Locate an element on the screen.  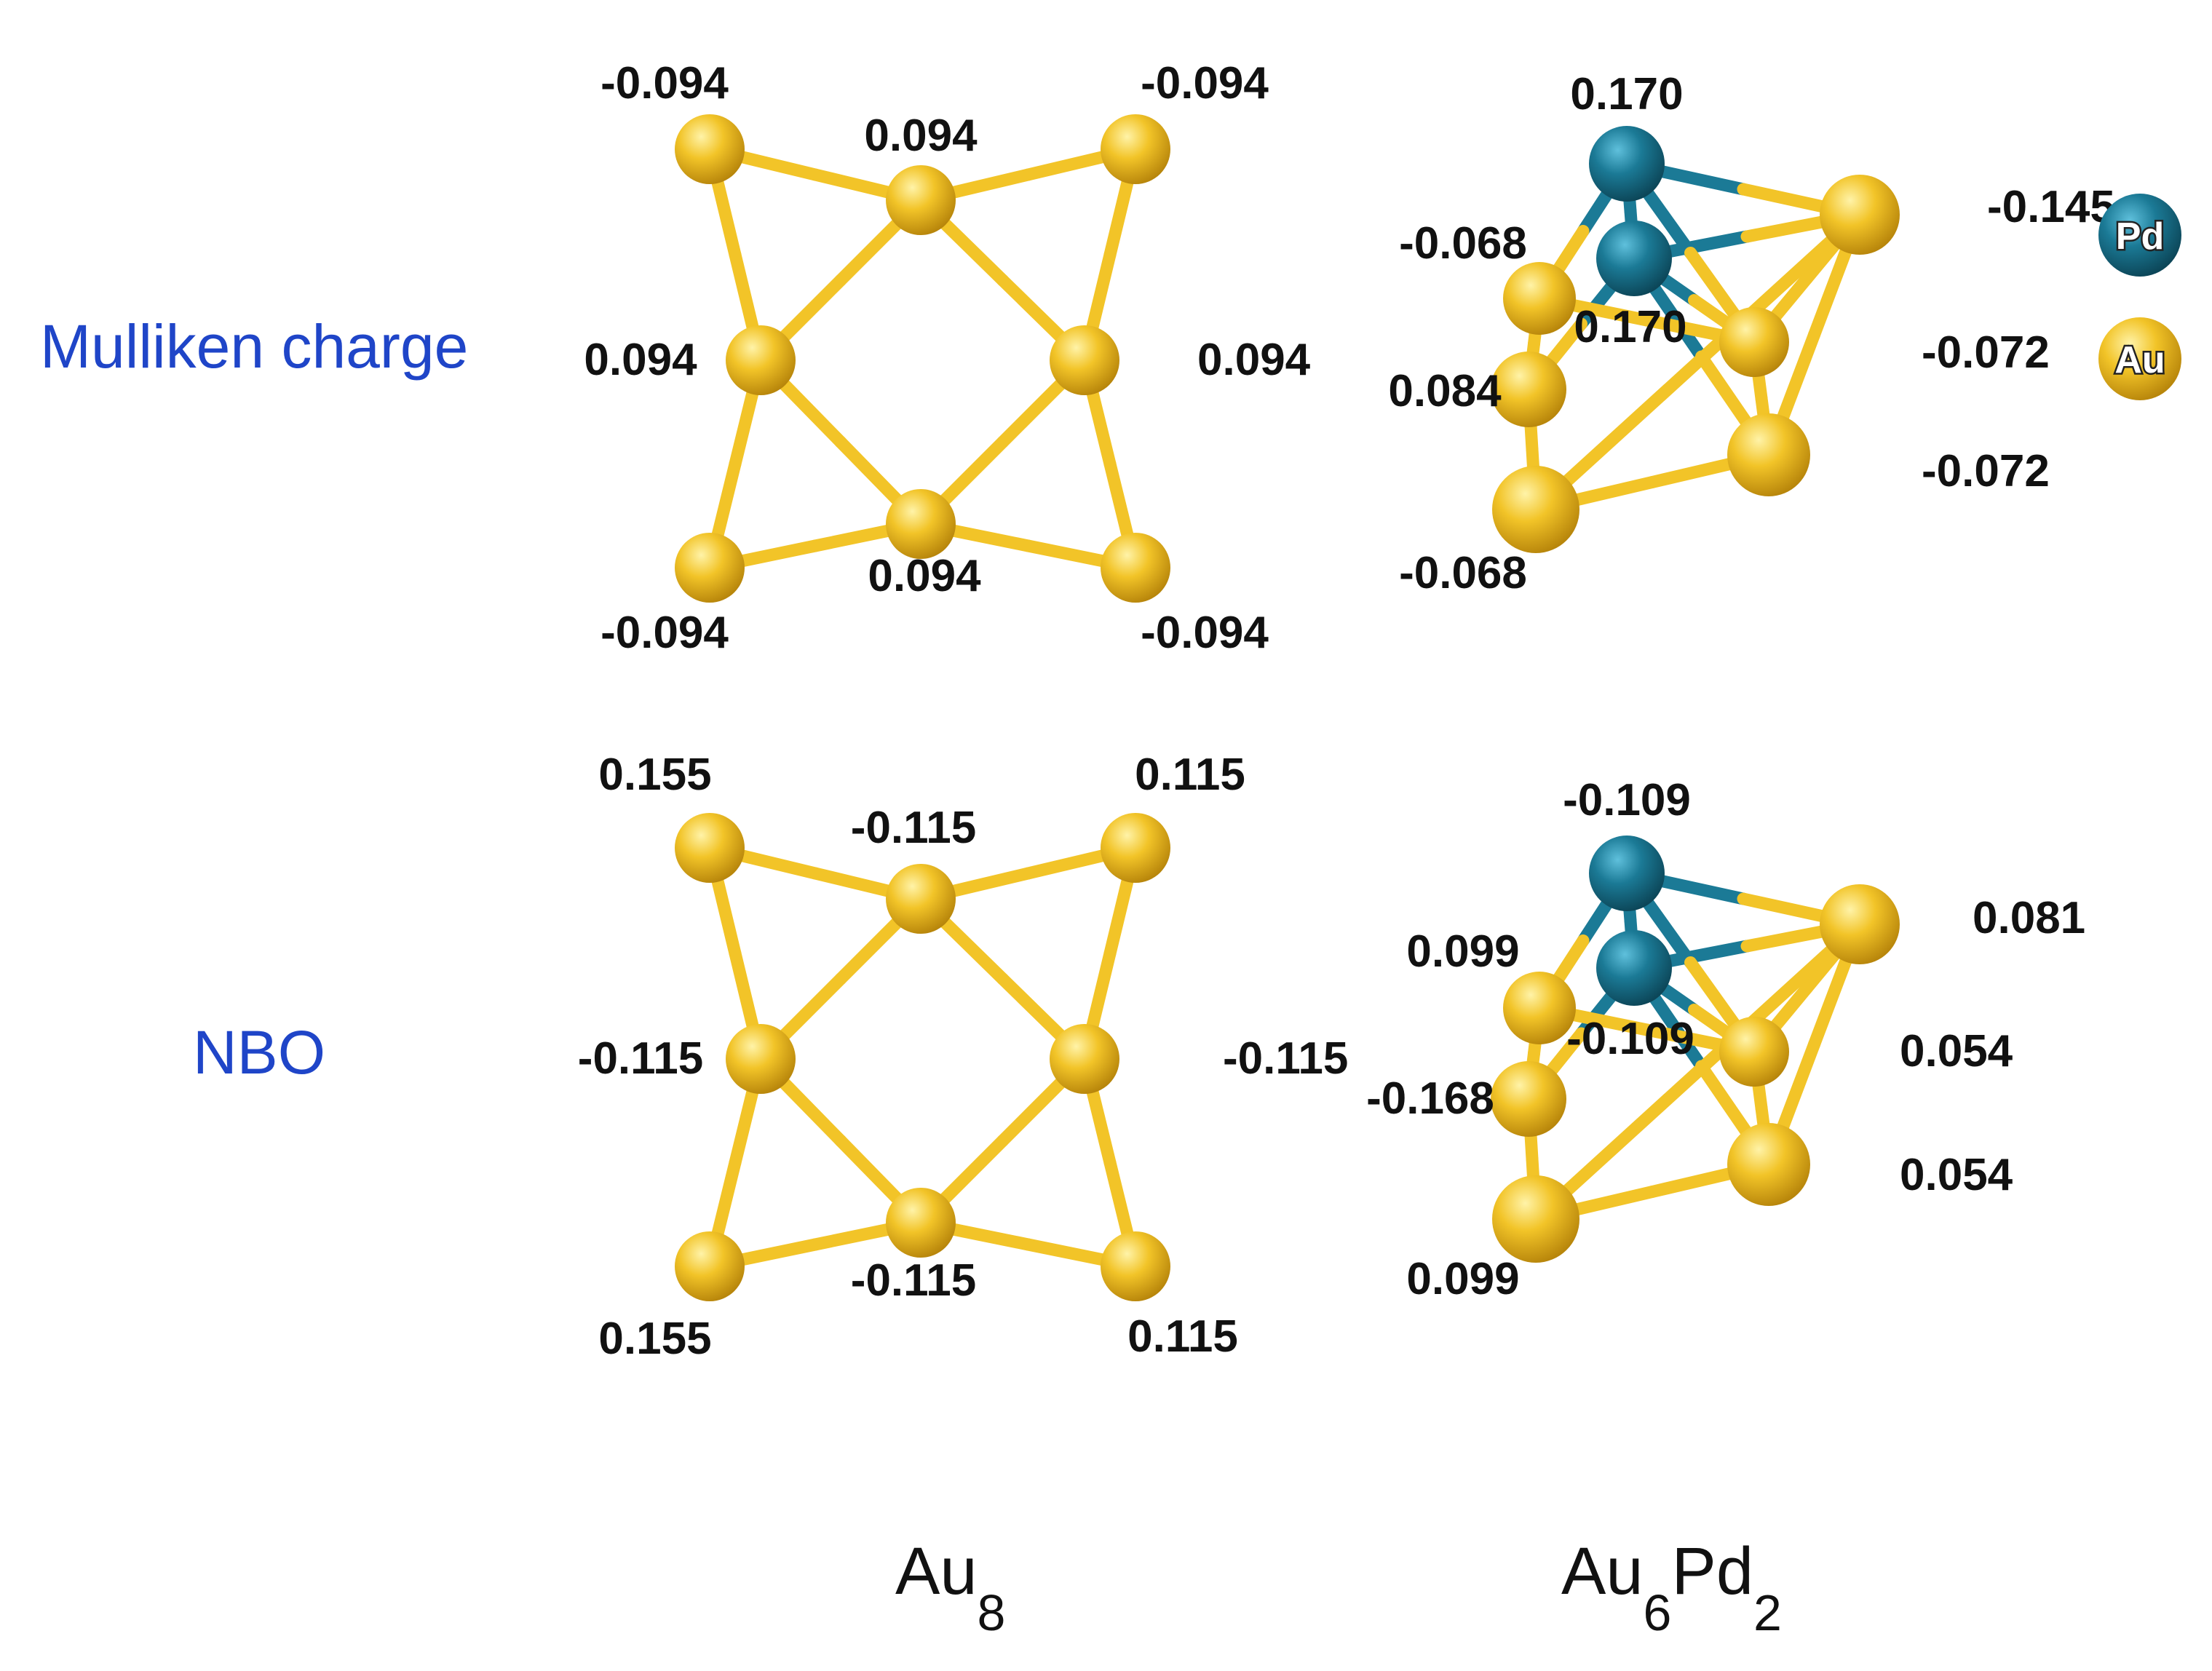
formula-au6pd2-pd: Pd is located at coordinates (1712, 1571).